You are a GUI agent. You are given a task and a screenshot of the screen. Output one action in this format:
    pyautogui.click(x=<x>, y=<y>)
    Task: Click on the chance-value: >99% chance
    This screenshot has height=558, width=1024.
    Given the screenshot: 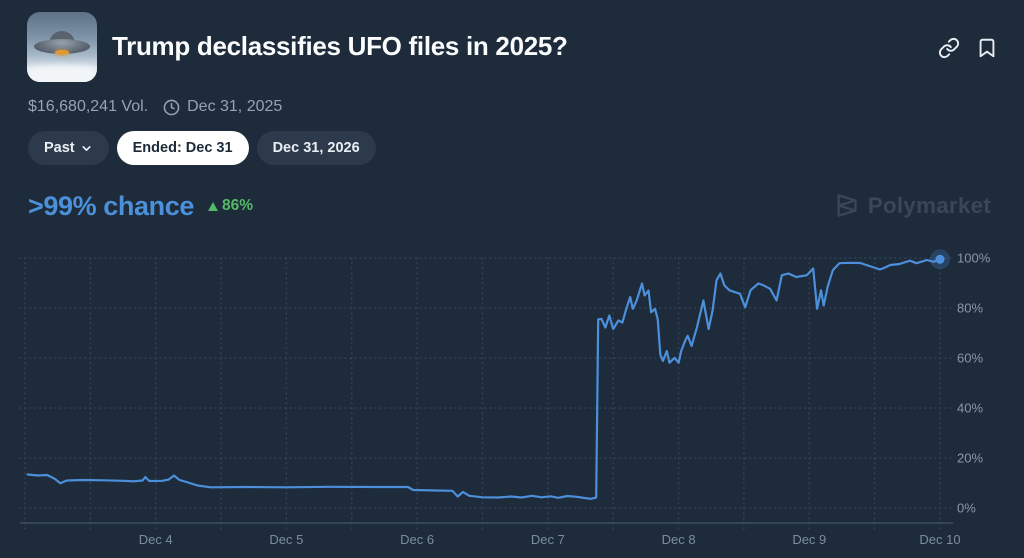 What is the action you would take?
    pyautogui.click(x=111, y=205)
    